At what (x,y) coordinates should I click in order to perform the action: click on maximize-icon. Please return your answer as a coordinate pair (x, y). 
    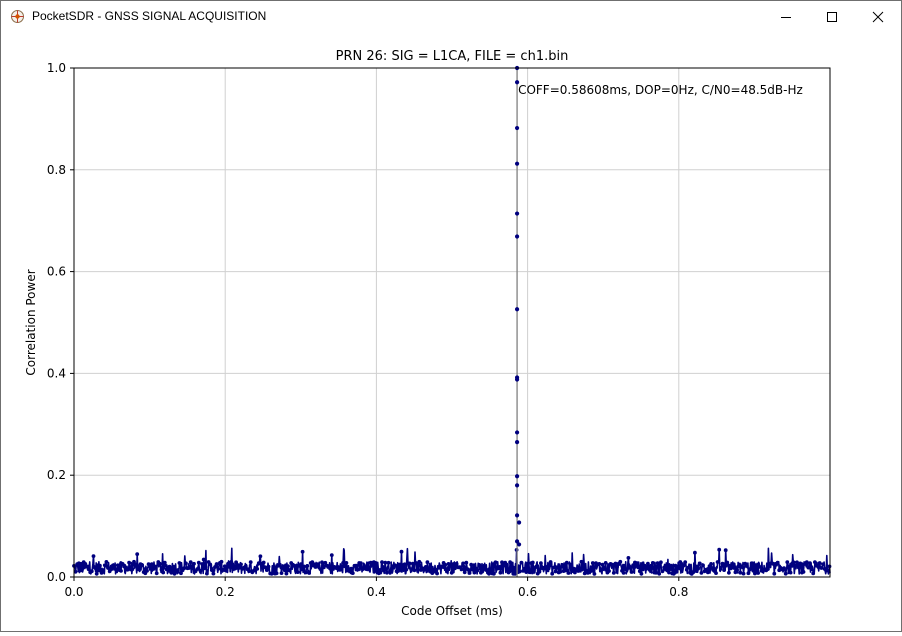
    Looking at the image, I should click on (832, 16).